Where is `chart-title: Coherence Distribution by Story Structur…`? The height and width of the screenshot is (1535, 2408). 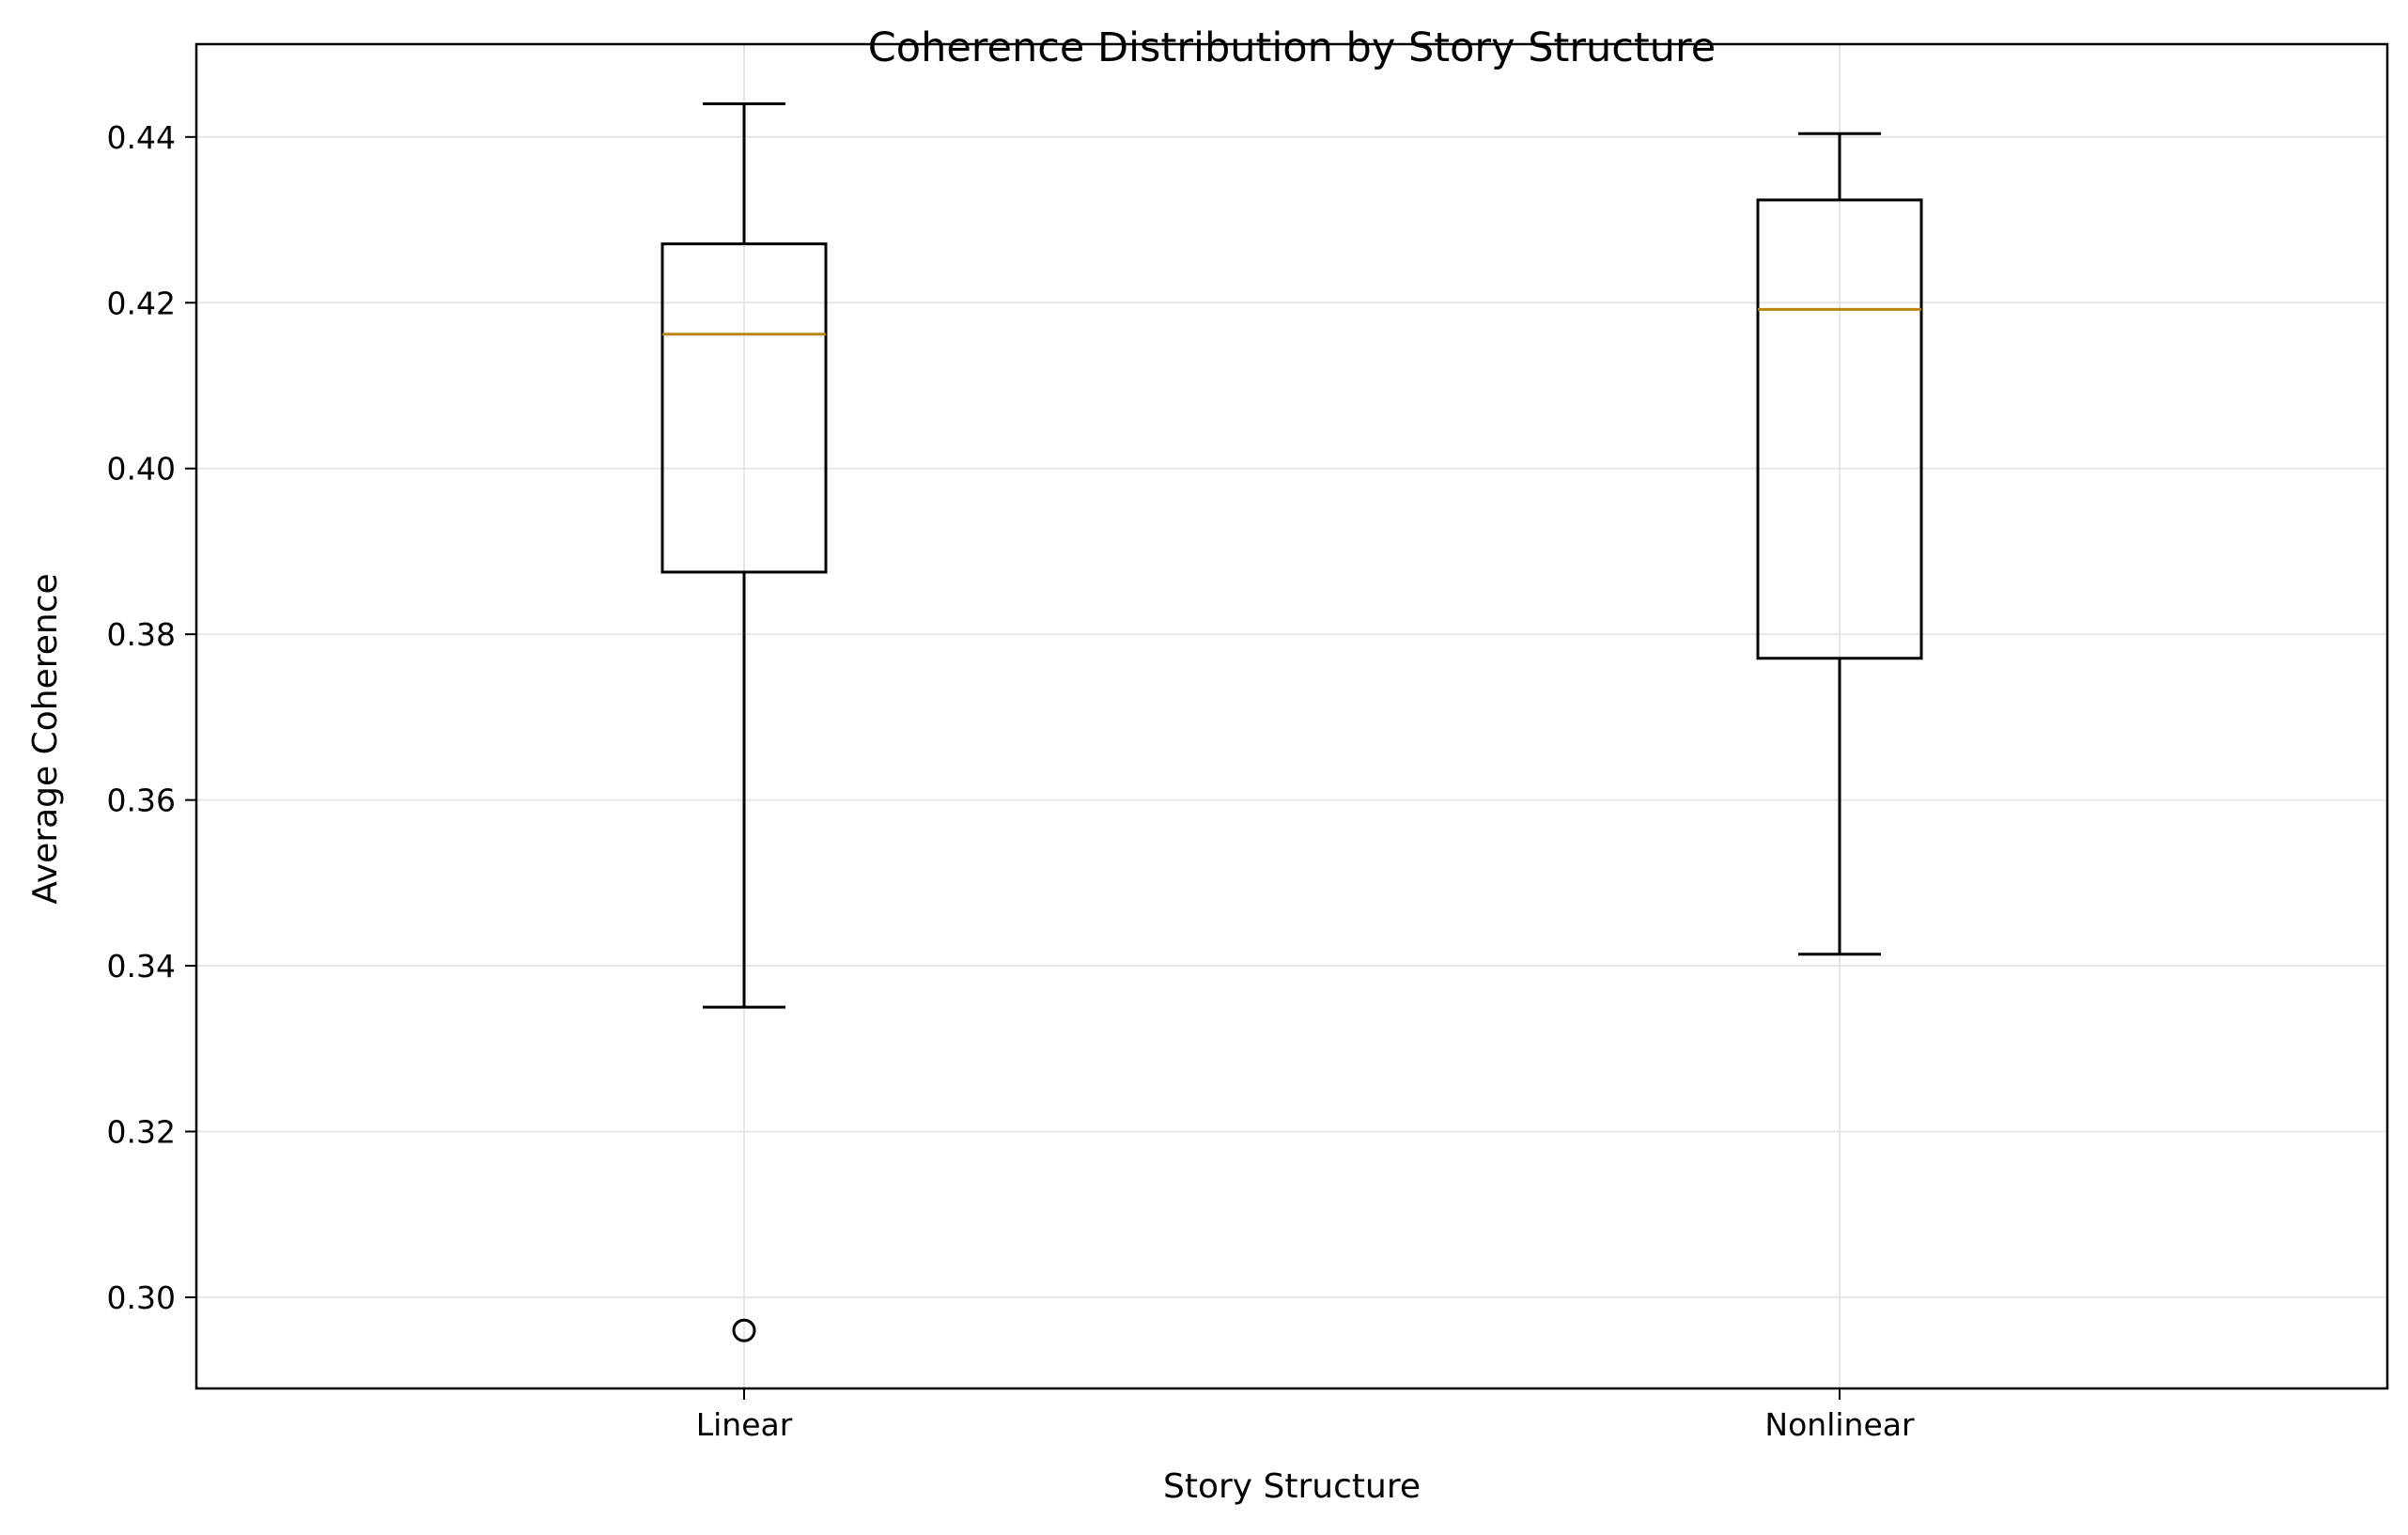 chart-title: Coherence Distribution by Story Structur… is located at coordinates (1292, 47).